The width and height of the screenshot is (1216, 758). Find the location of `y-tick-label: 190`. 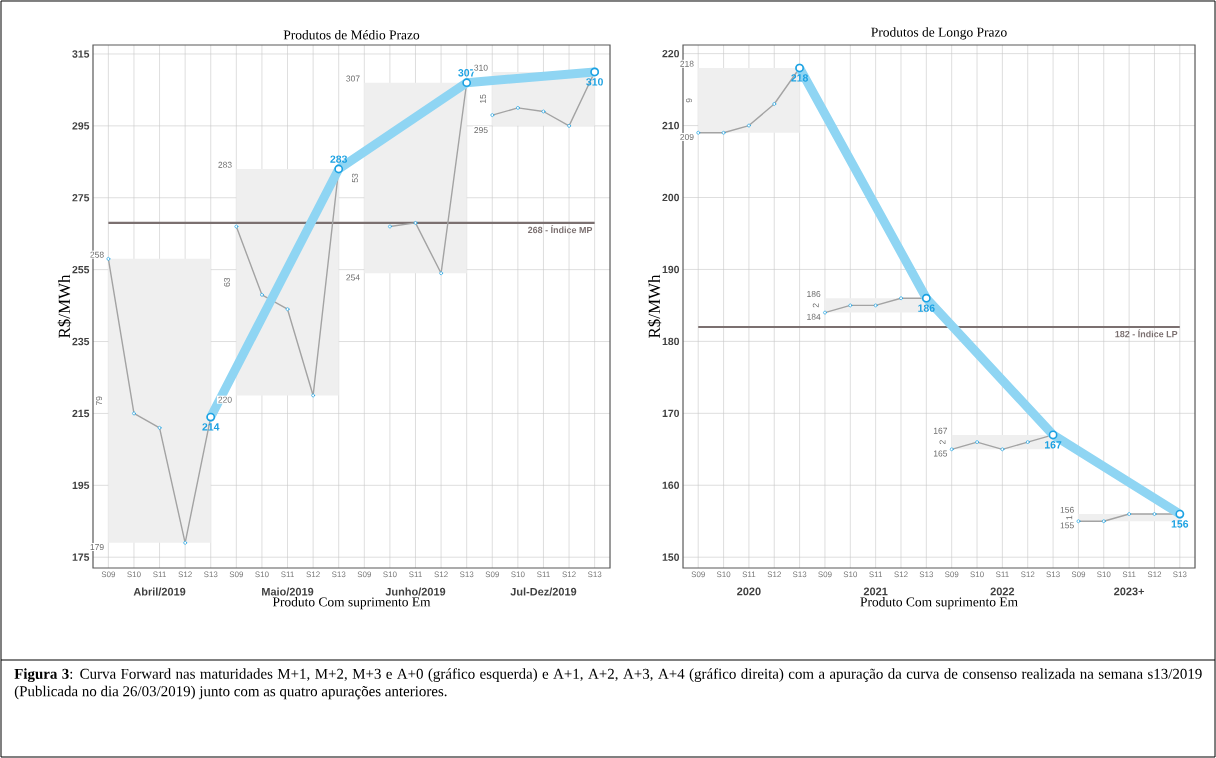

y-tick-label: 190 is located at coordinates (671, 269).